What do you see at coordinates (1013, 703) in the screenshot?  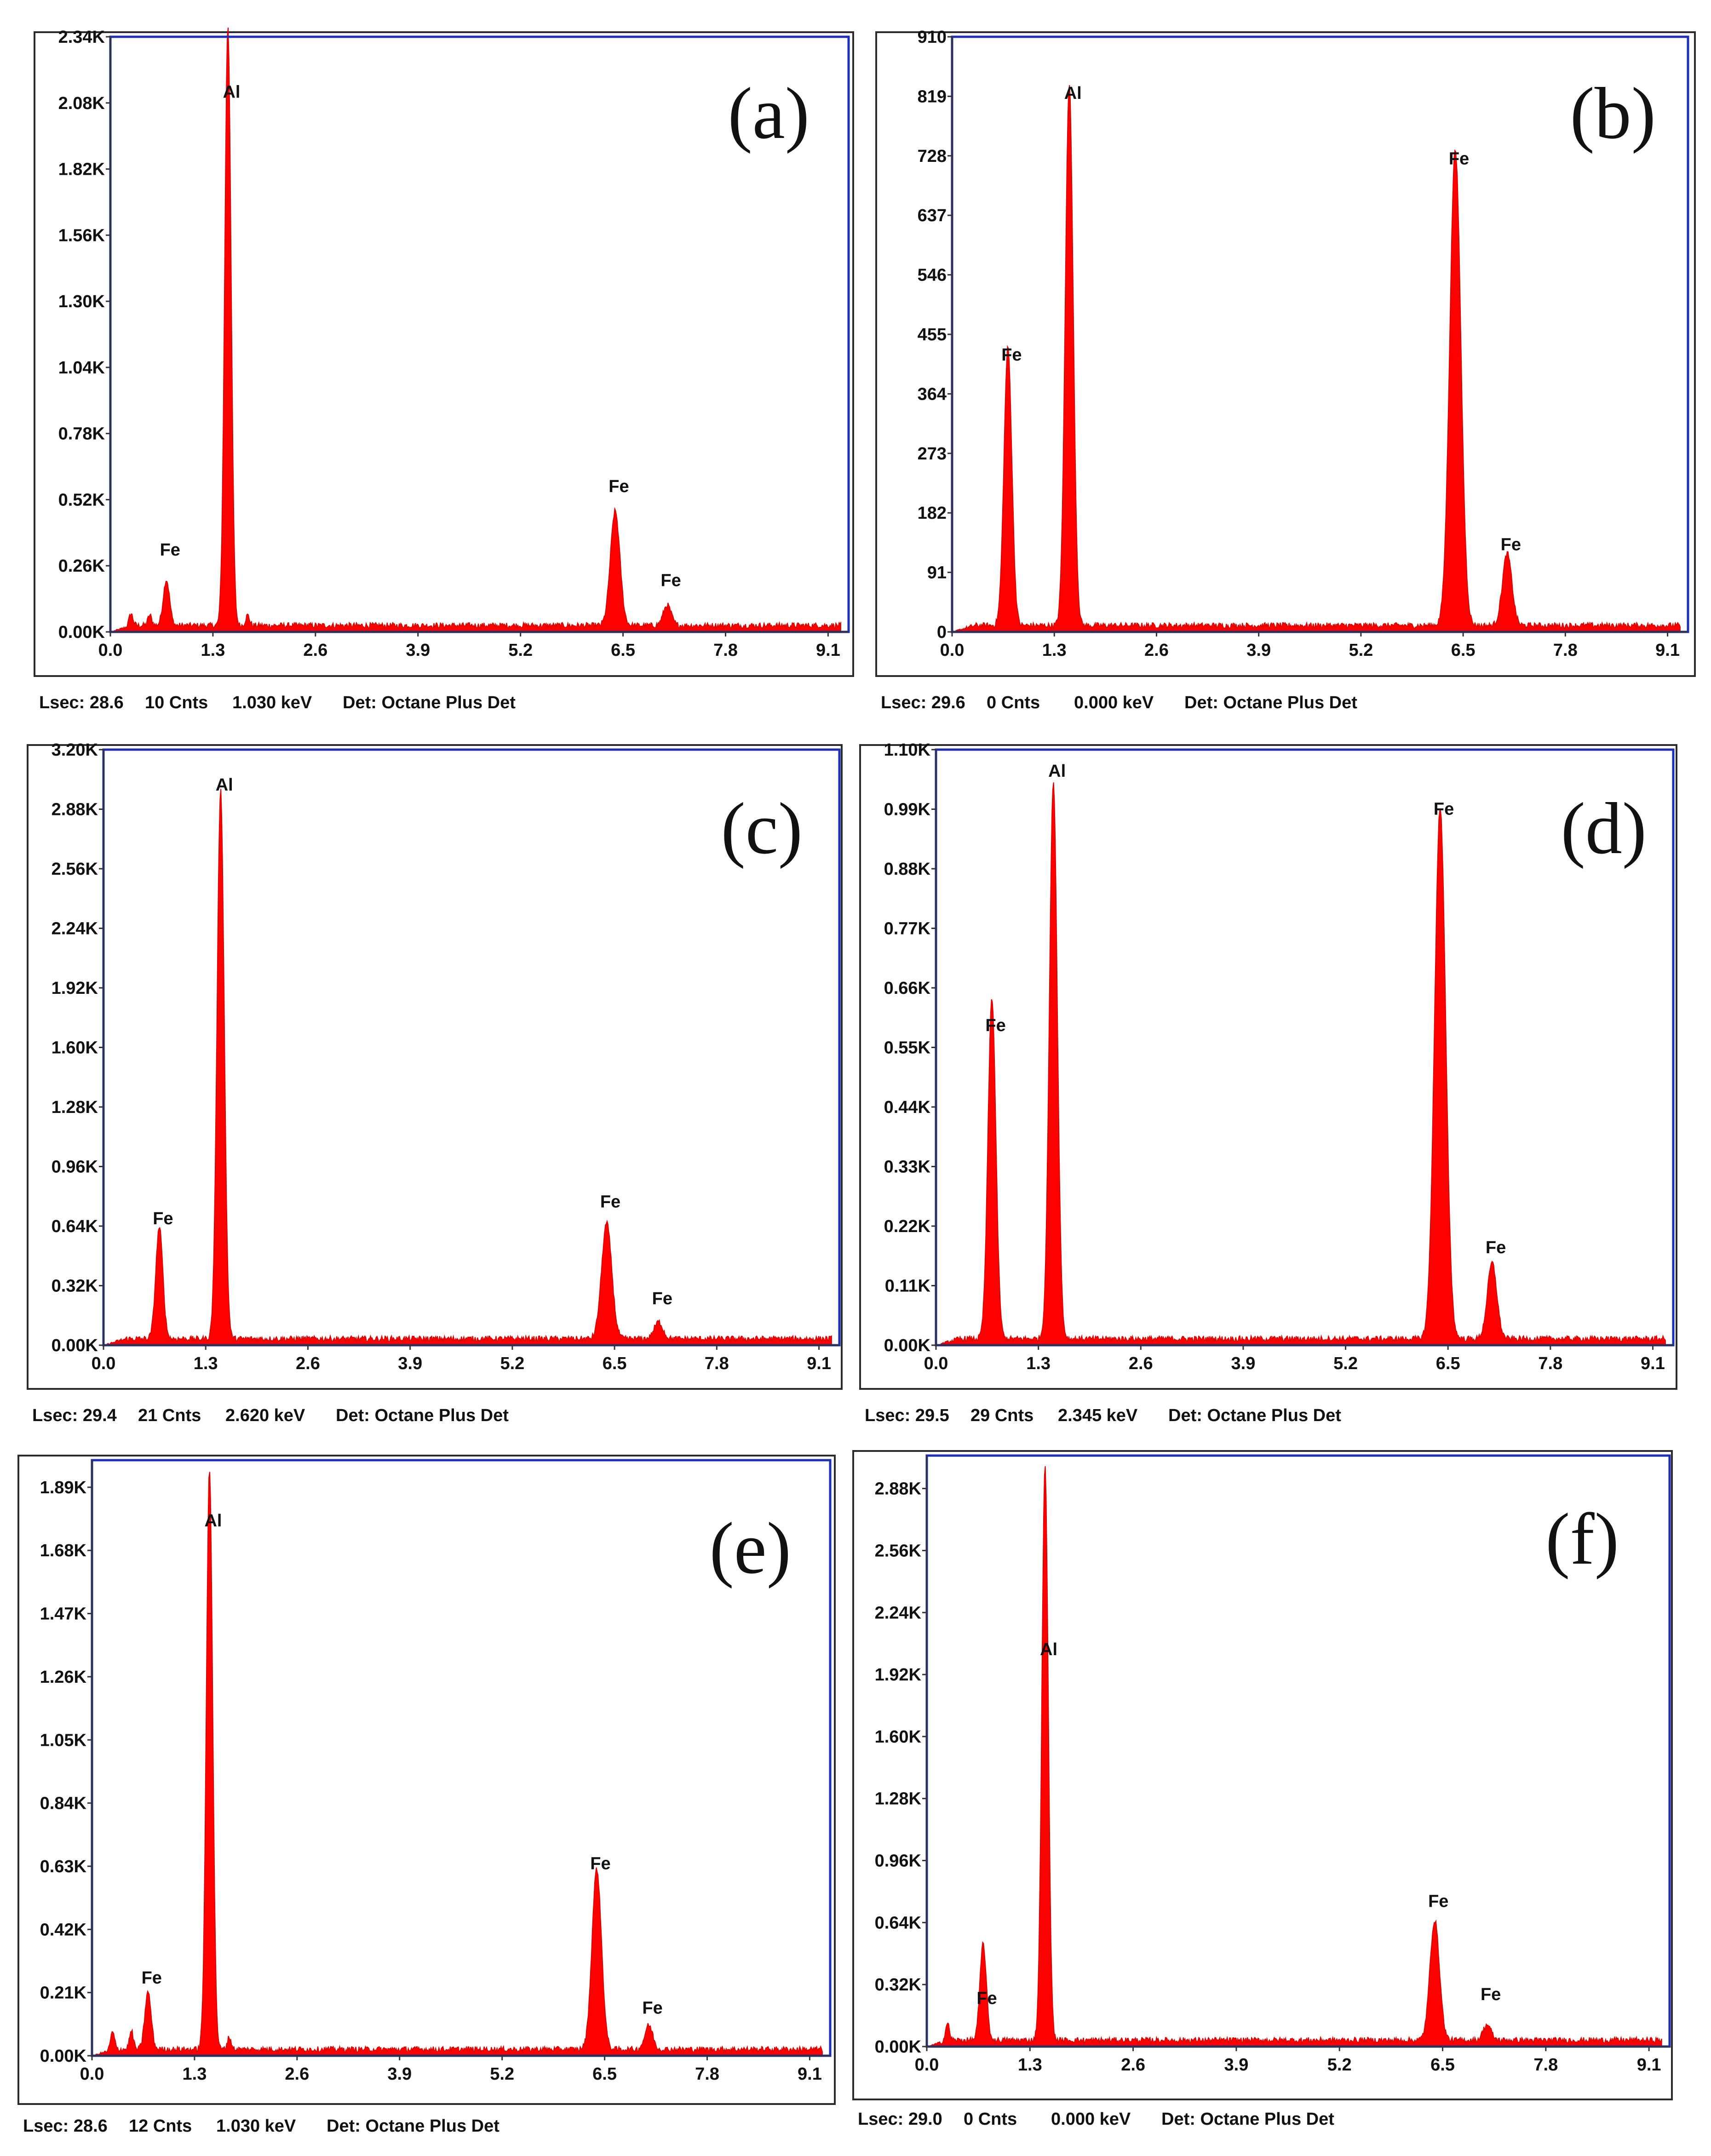 I see `footer-counts: 0 Cnts` at bounding box center [1013, 703].